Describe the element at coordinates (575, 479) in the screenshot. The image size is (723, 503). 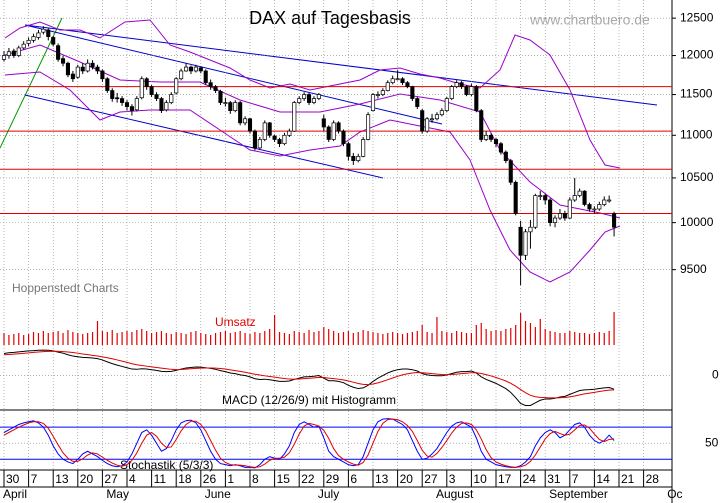
I see `x-tick-label: 7` at that location.